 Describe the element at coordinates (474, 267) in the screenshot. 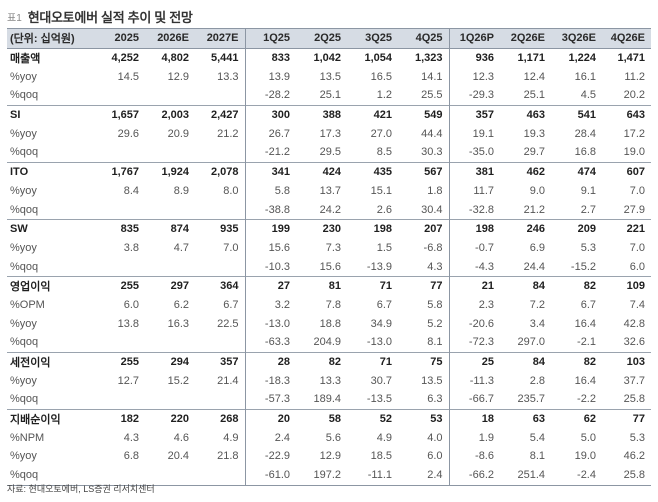

I see `table-cell: -4.3` at that location.